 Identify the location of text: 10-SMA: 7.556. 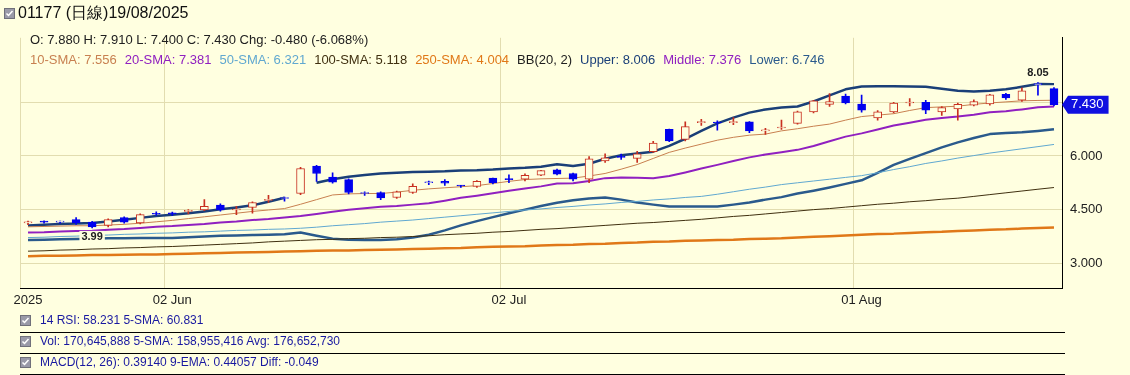
(73, 59).